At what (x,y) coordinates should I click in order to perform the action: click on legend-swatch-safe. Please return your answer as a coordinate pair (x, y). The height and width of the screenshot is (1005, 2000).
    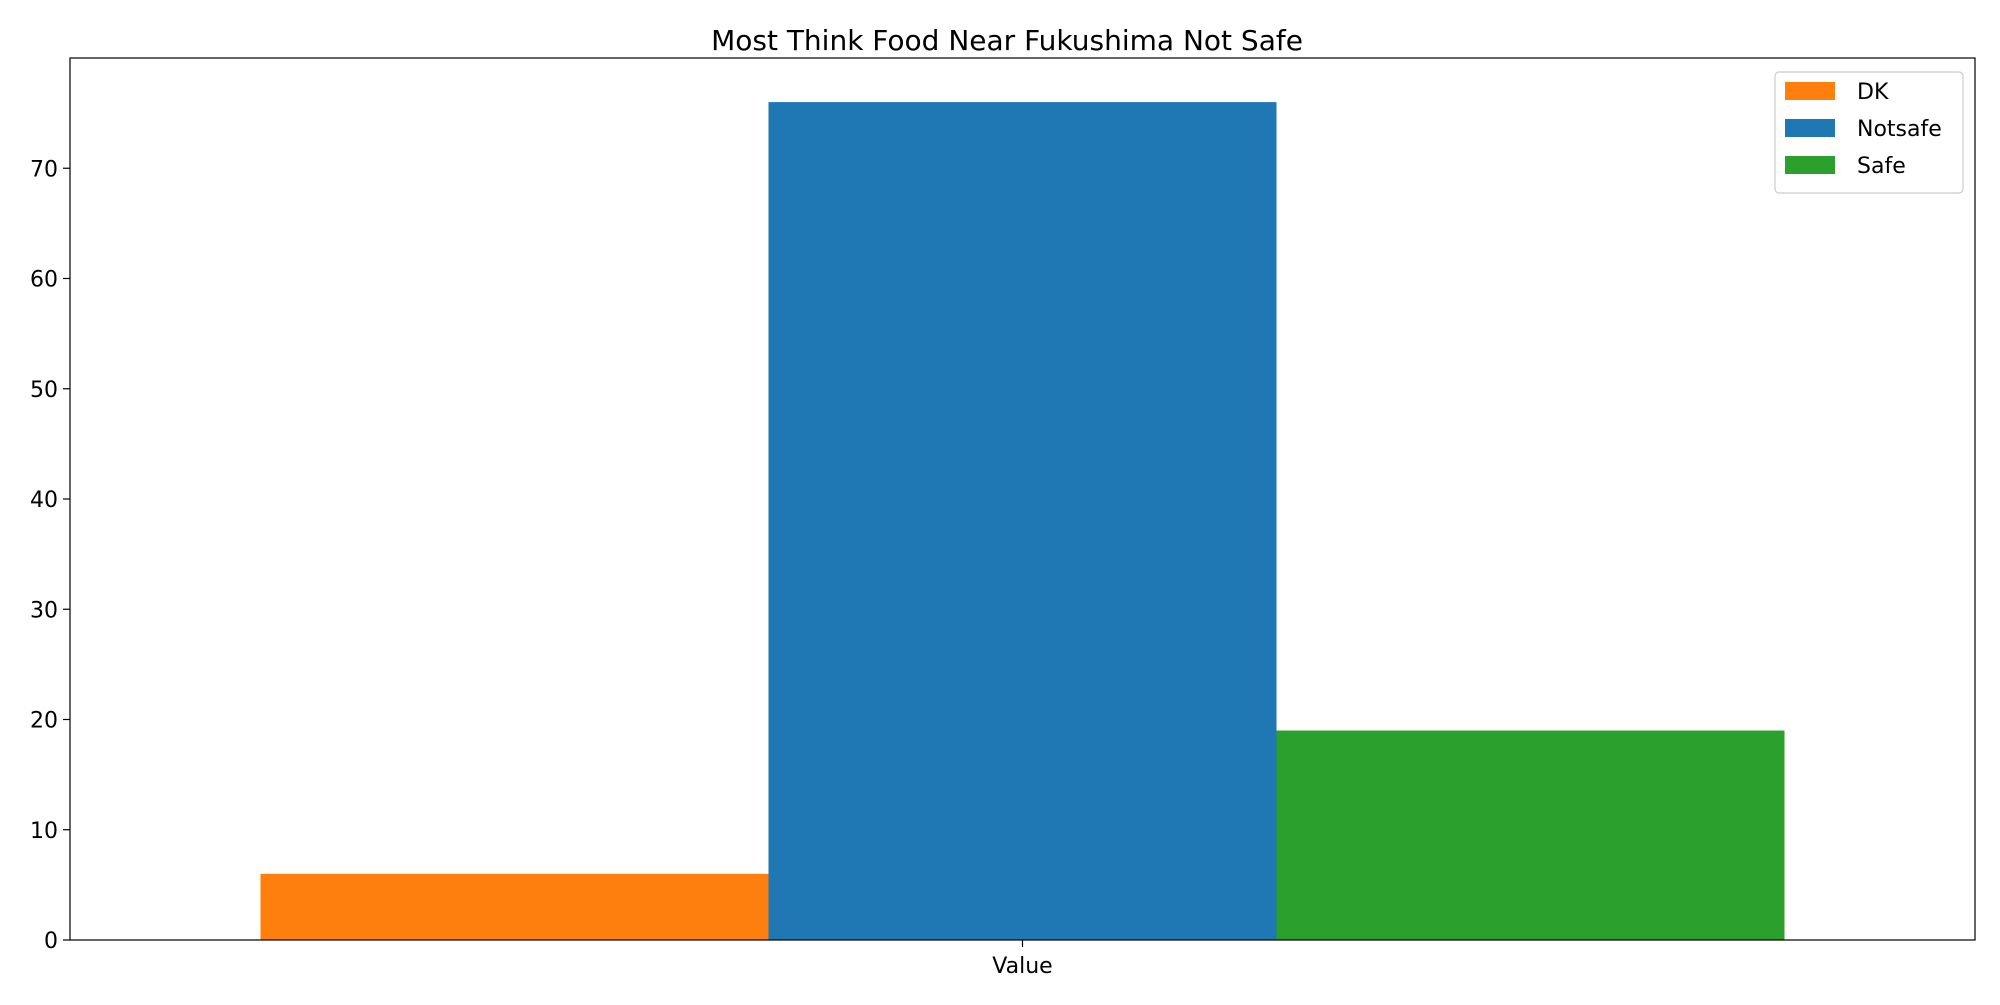
    Looking at the image, I should click on (1810, 165).